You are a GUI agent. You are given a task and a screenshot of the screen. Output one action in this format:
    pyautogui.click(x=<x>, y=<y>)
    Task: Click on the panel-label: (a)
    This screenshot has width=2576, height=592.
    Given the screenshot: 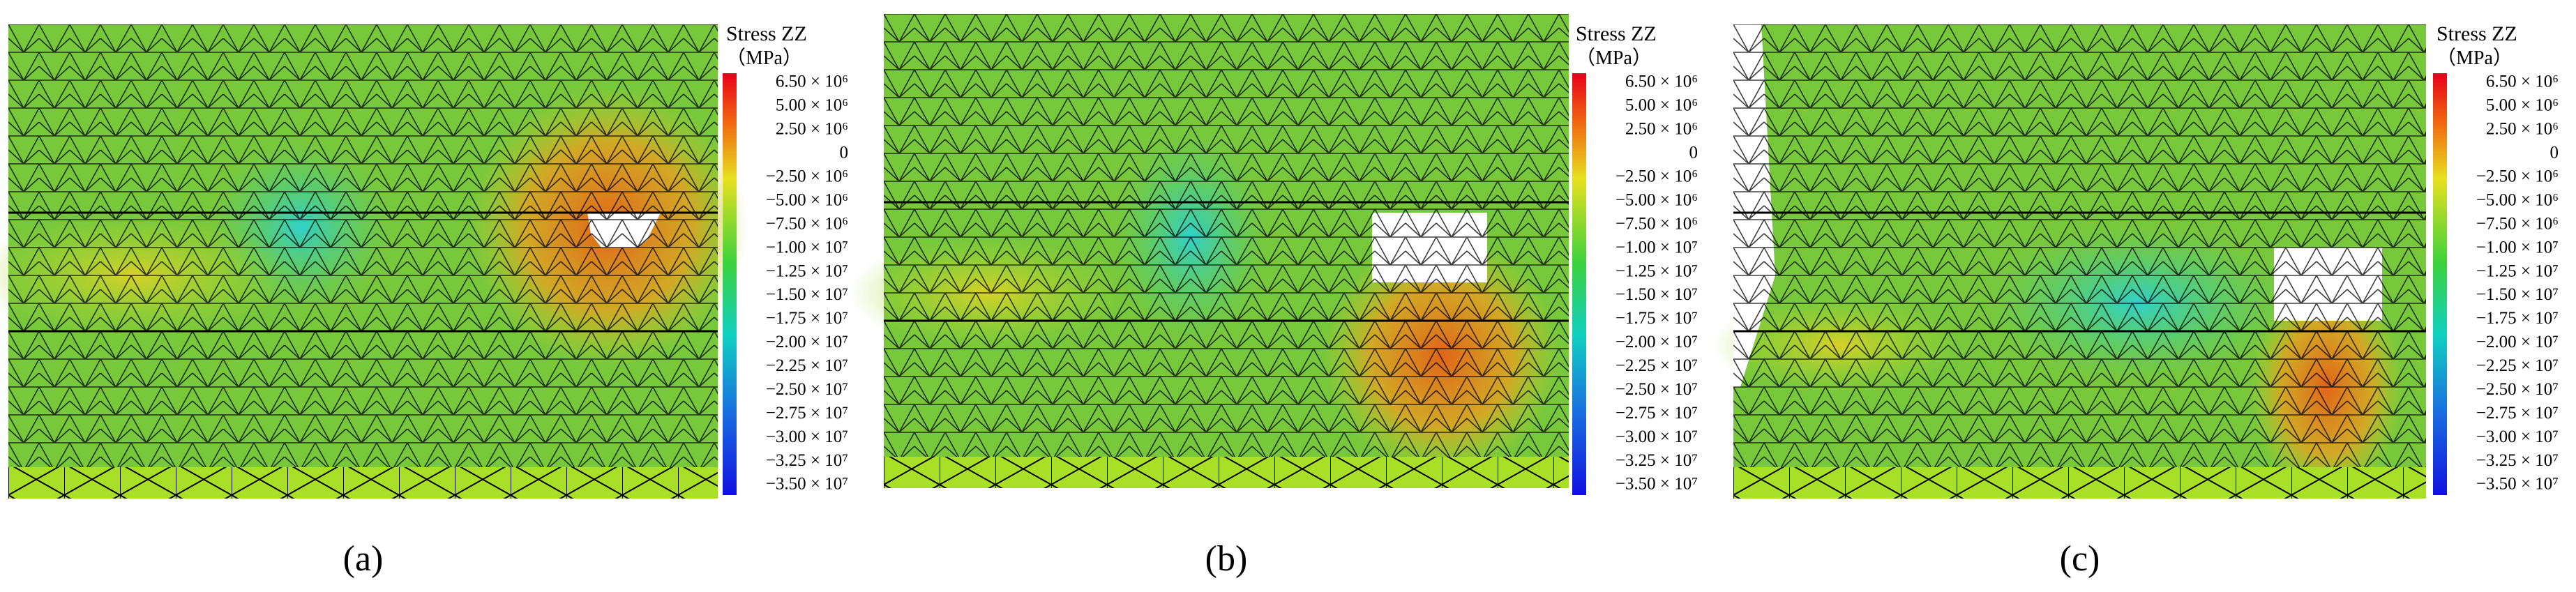 What is the action you would take?
    pyautogui.click(x=363, y=559)
    